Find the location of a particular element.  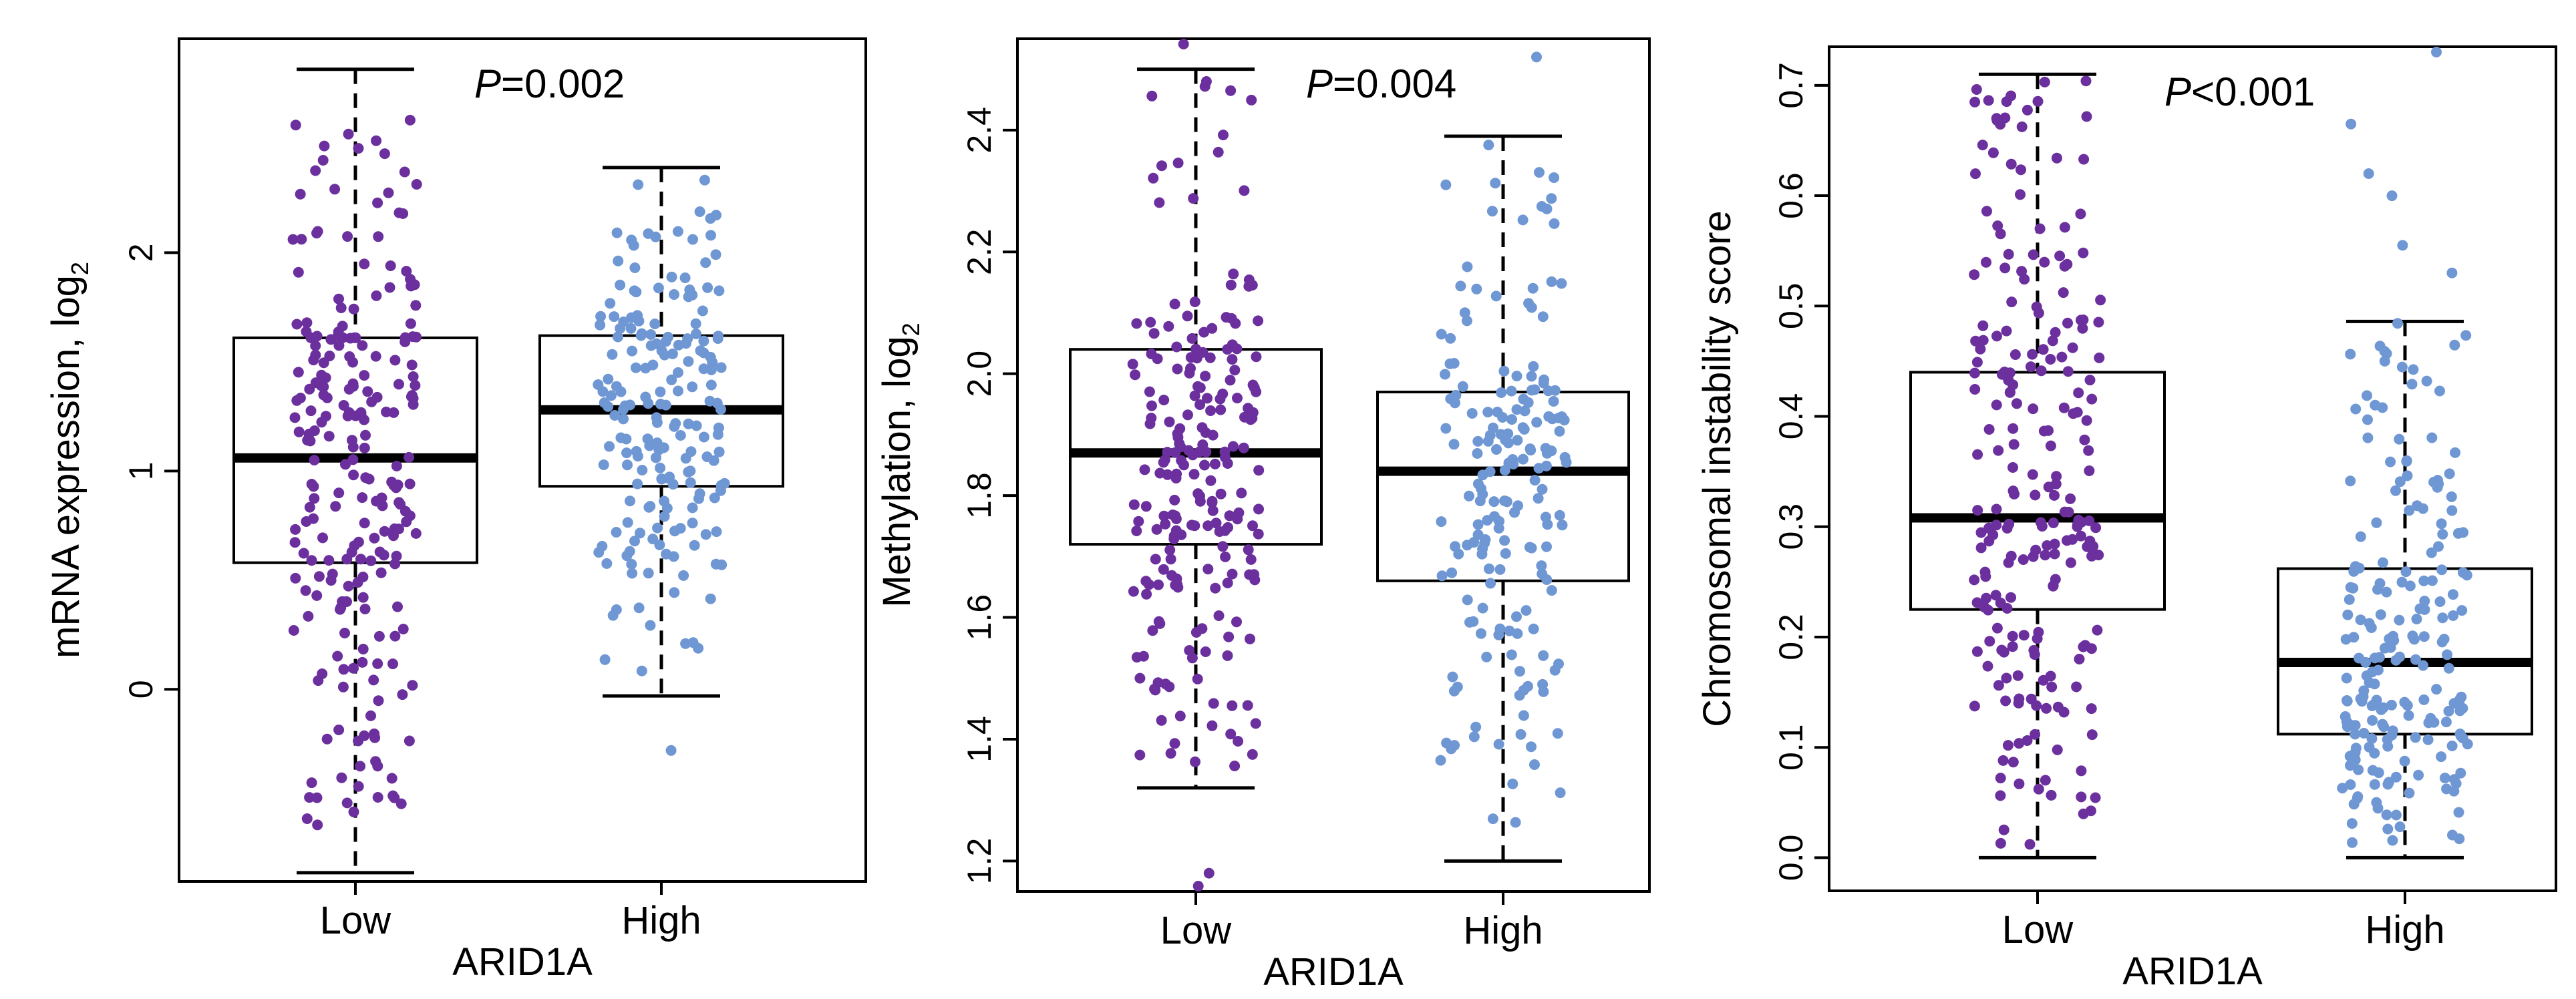

y-tick-label: 1 is located at coordinates (141, 470).